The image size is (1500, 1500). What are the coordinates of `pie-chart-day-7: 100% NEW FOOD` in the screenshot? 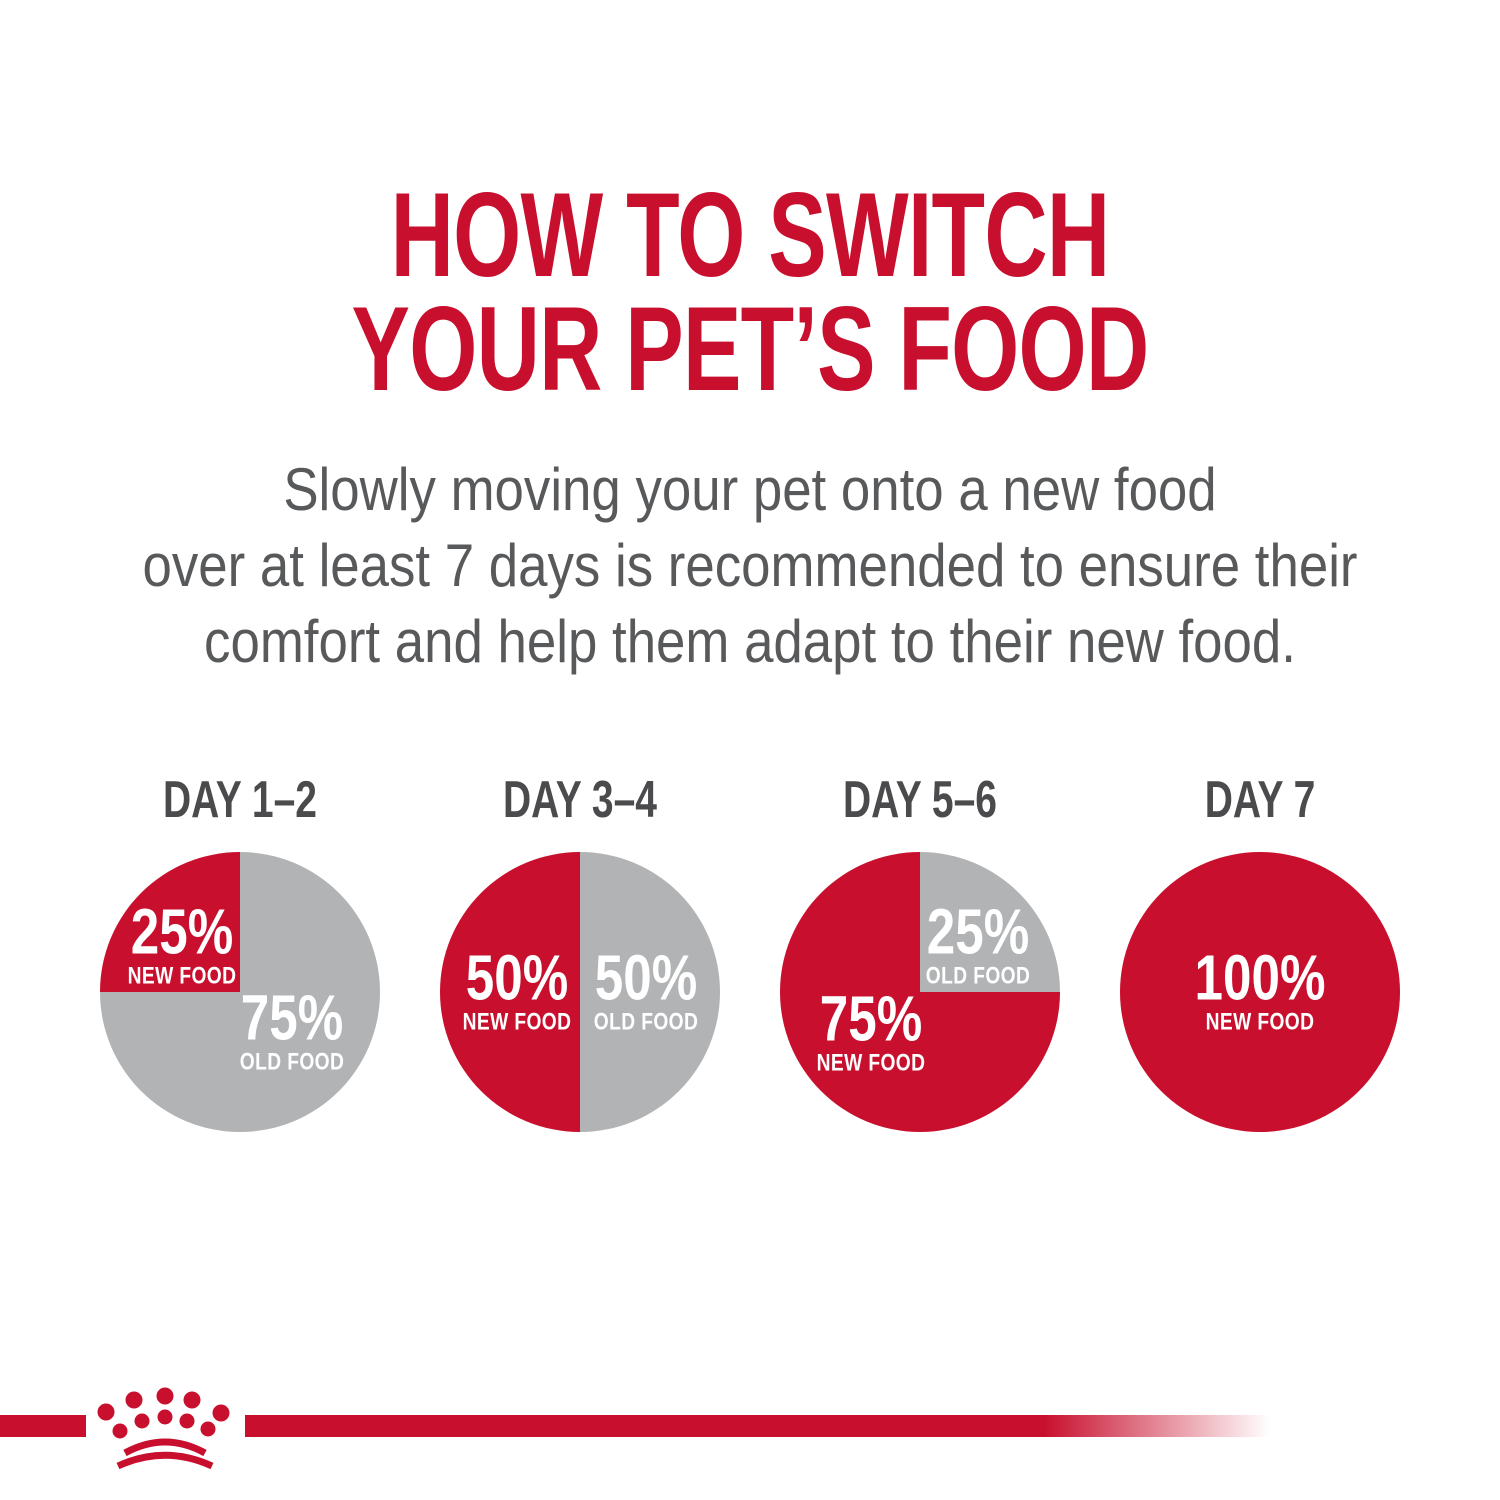 It's located at (1260, 992).